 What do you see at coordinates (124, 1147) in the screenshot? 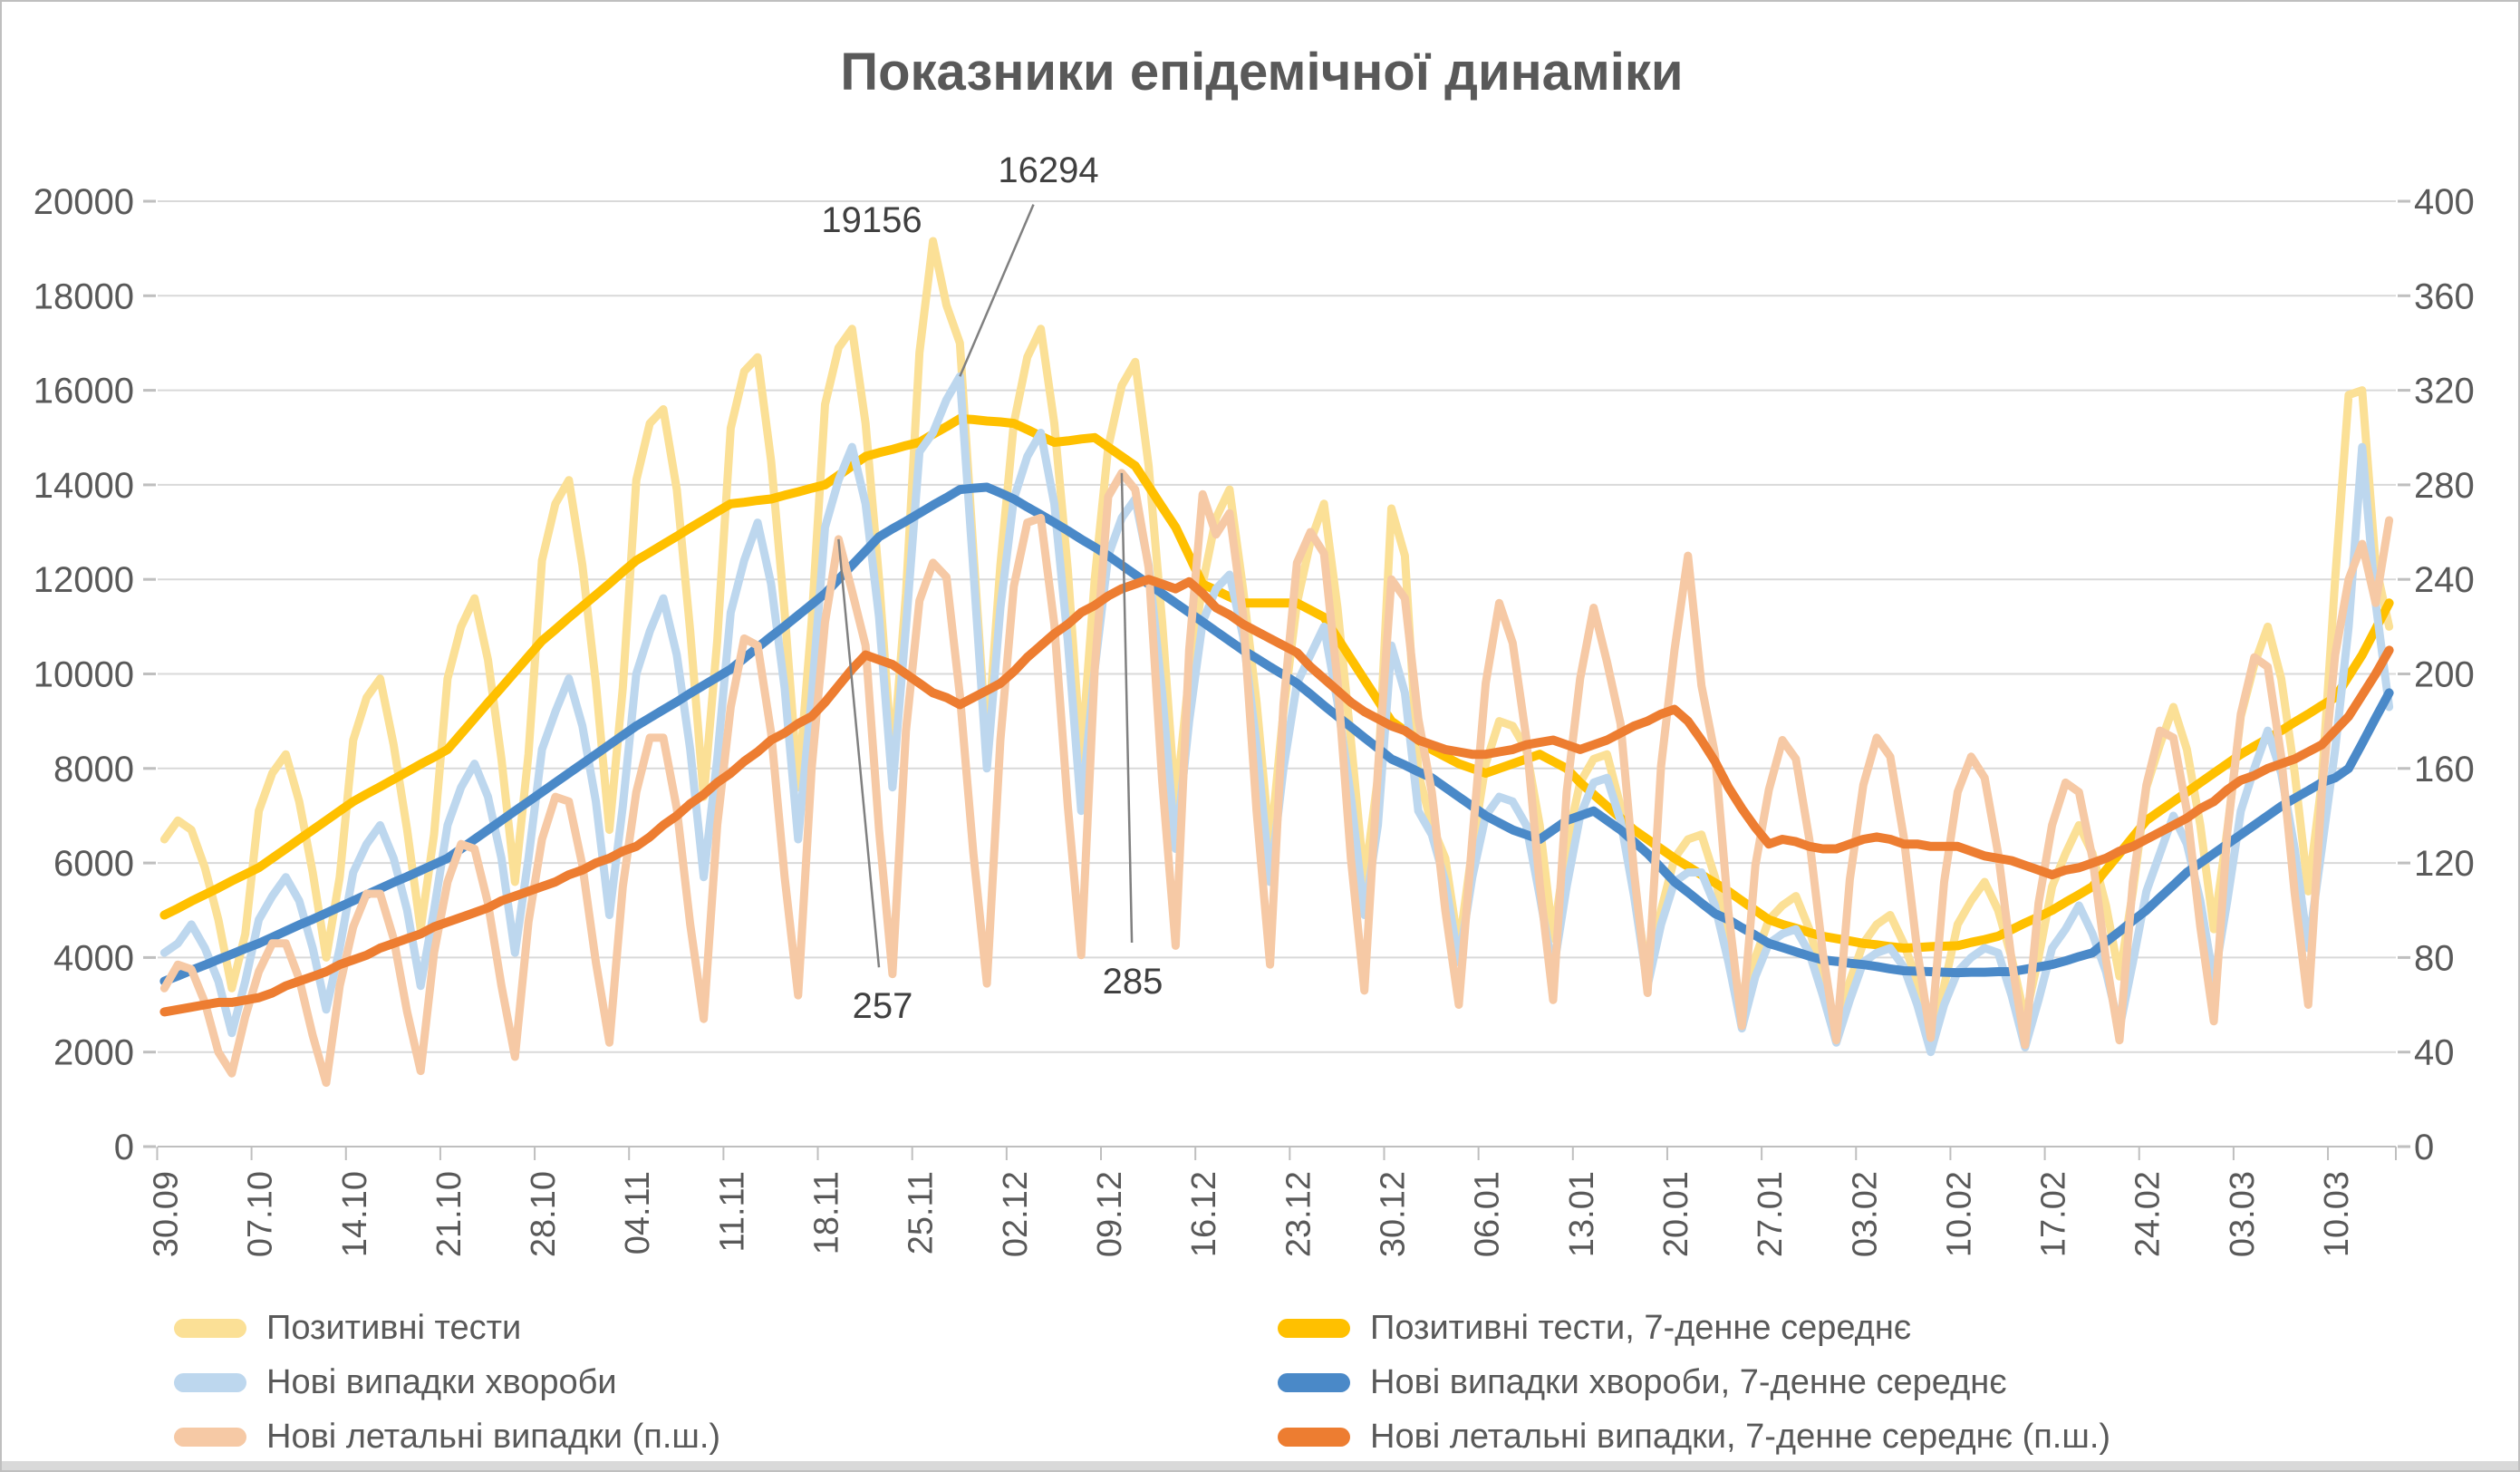
I see `left-axis-label: 0` at bounding box center [124, 1147].